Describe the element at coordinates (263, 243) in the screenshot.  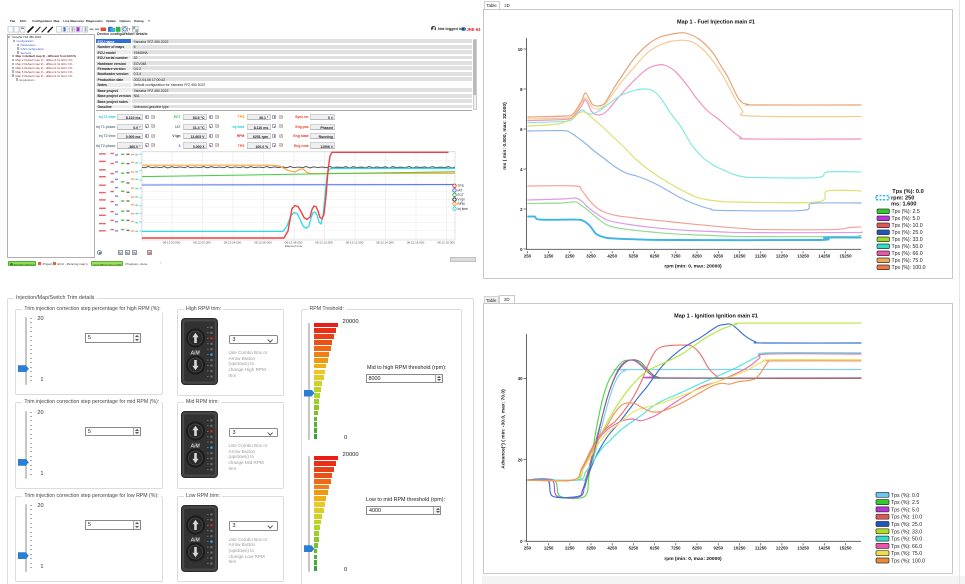
I see `svg-text: 08:12:06.000` at that location.